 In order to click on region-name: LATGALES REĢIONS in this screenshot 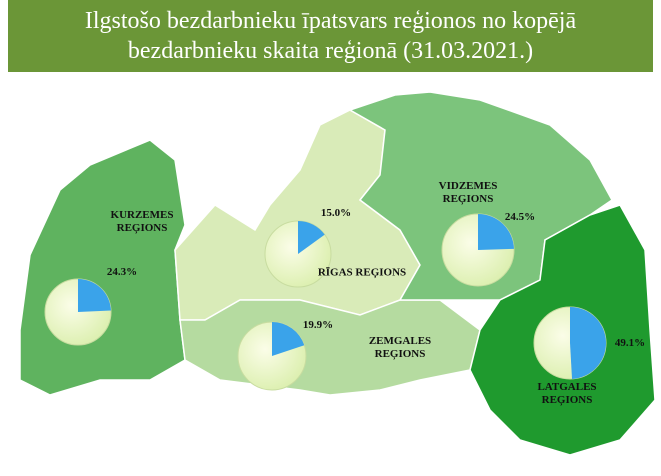, I will do `click(567, 393)`.